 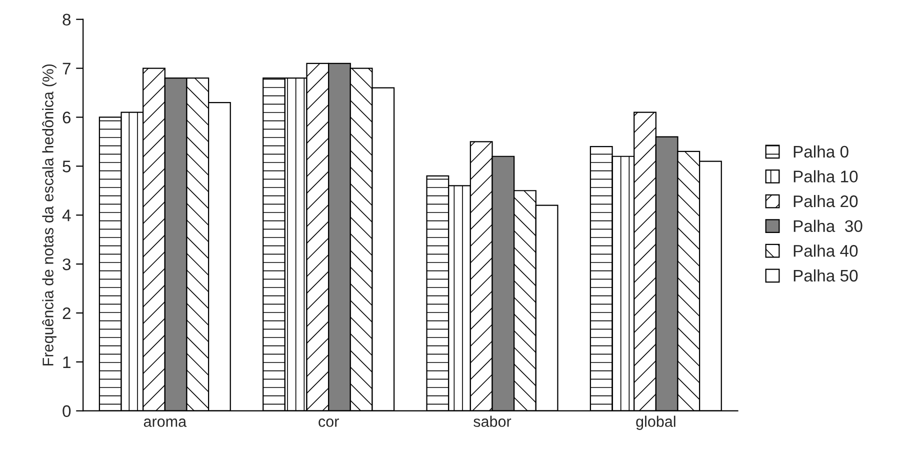 I want to click on y-tick-label: 2, so click(x=66, y=313).